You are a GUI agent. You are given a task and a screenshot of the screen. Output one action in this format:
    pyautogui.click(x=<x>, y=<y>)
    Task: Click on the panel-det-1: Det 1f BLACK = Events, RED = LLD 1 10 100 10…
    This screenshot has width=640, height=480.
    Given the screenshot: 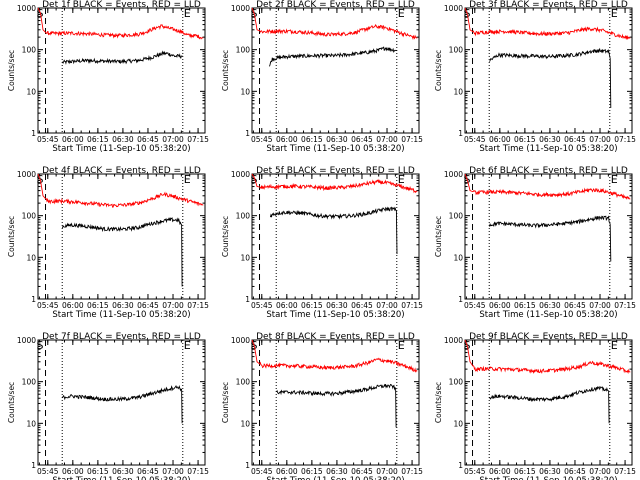 What is the action you would take?
    pyautogui.click(x=108, y=77)
    